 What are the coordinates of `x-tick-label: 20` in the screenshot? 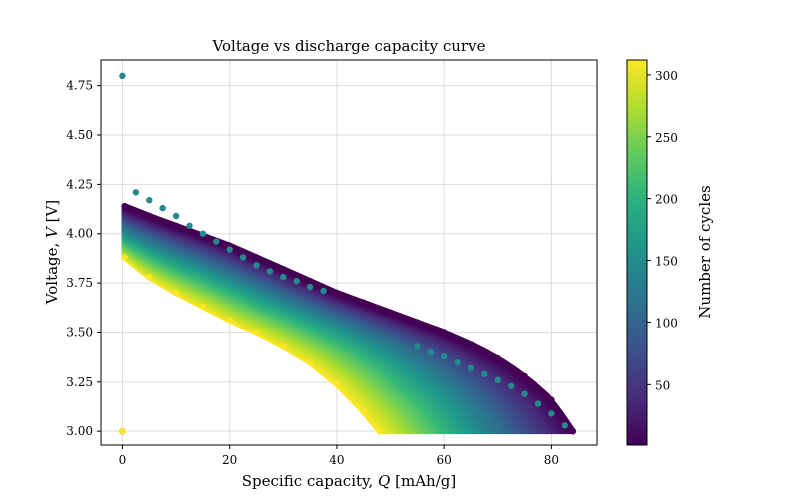 It's located at (229, 460).